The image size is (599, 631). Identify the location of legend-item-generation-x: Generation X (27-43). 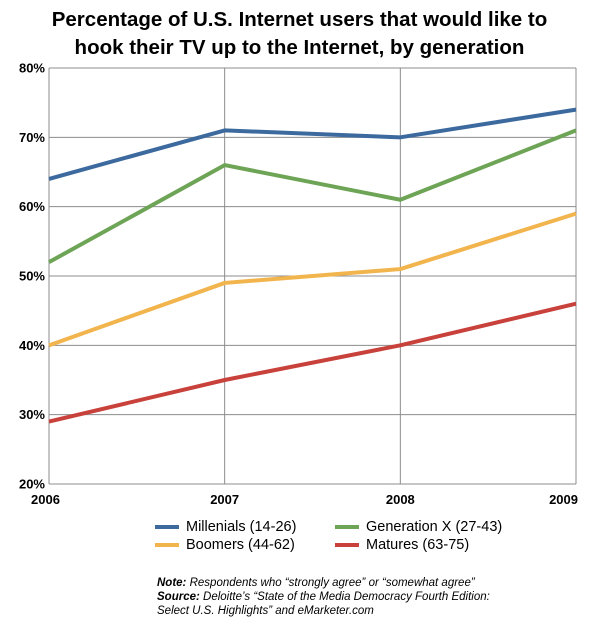
(418, 527).